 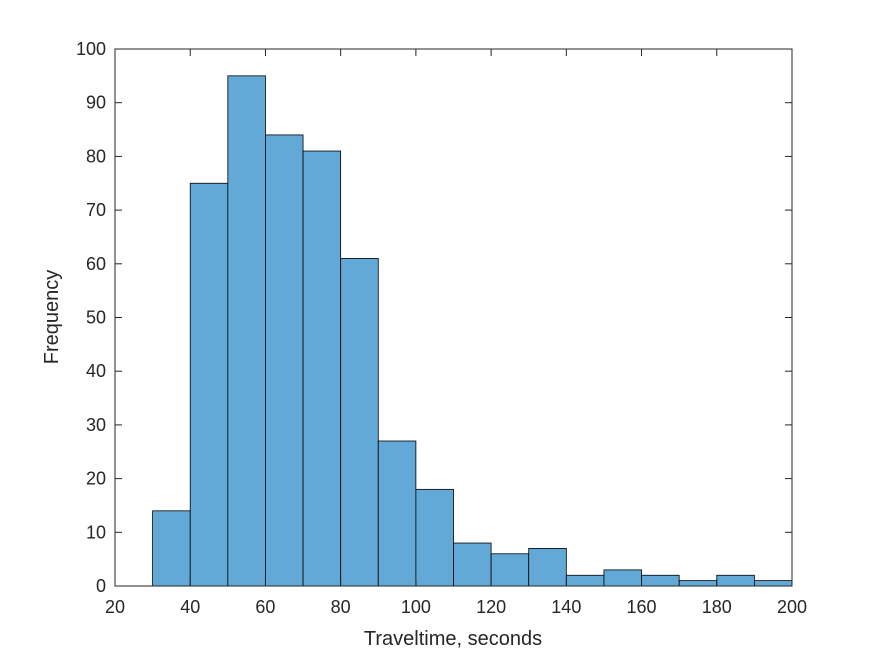 What do you see at coordinates (190, 607) in the screenshot?
I see `x-tick-label: 40` at bounding box center [190, 607].